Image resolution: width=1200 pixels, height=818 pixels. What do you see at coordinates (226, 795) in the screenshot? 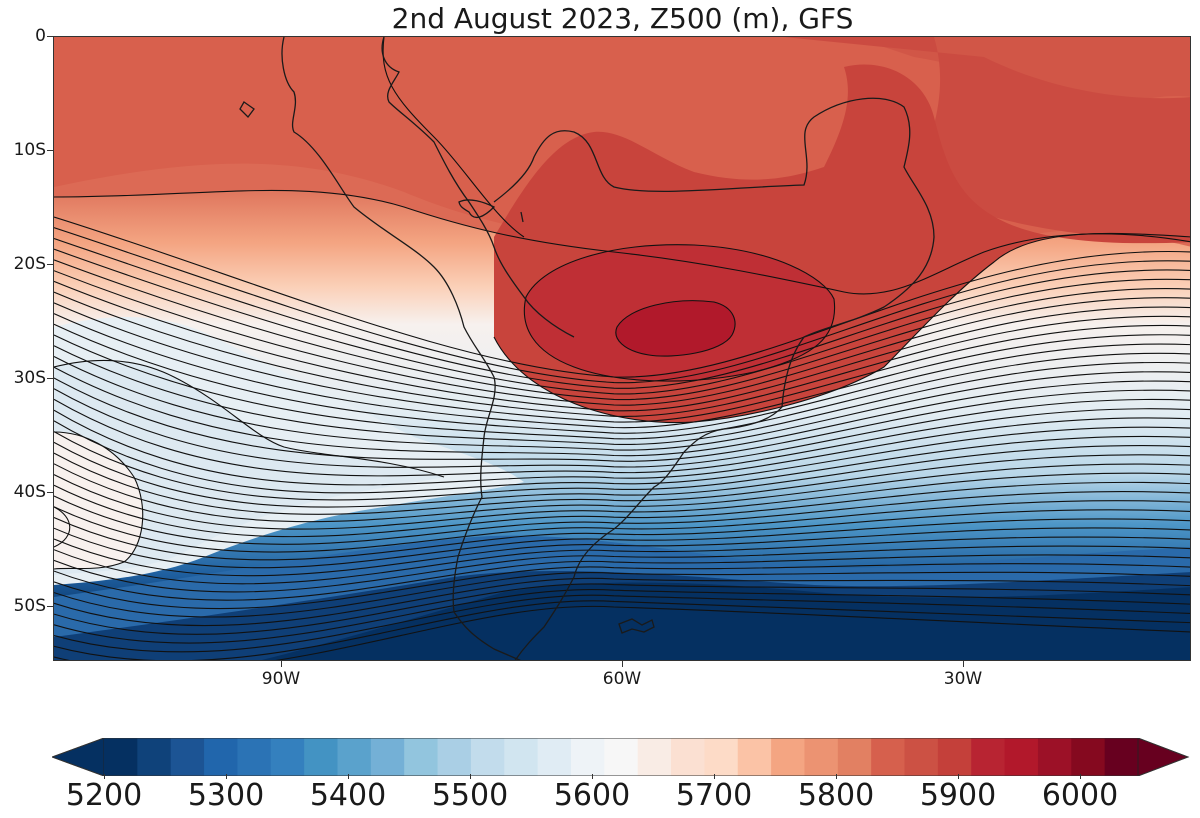
I see `colorbar-label: 5300` at bounding box center [226, 795].